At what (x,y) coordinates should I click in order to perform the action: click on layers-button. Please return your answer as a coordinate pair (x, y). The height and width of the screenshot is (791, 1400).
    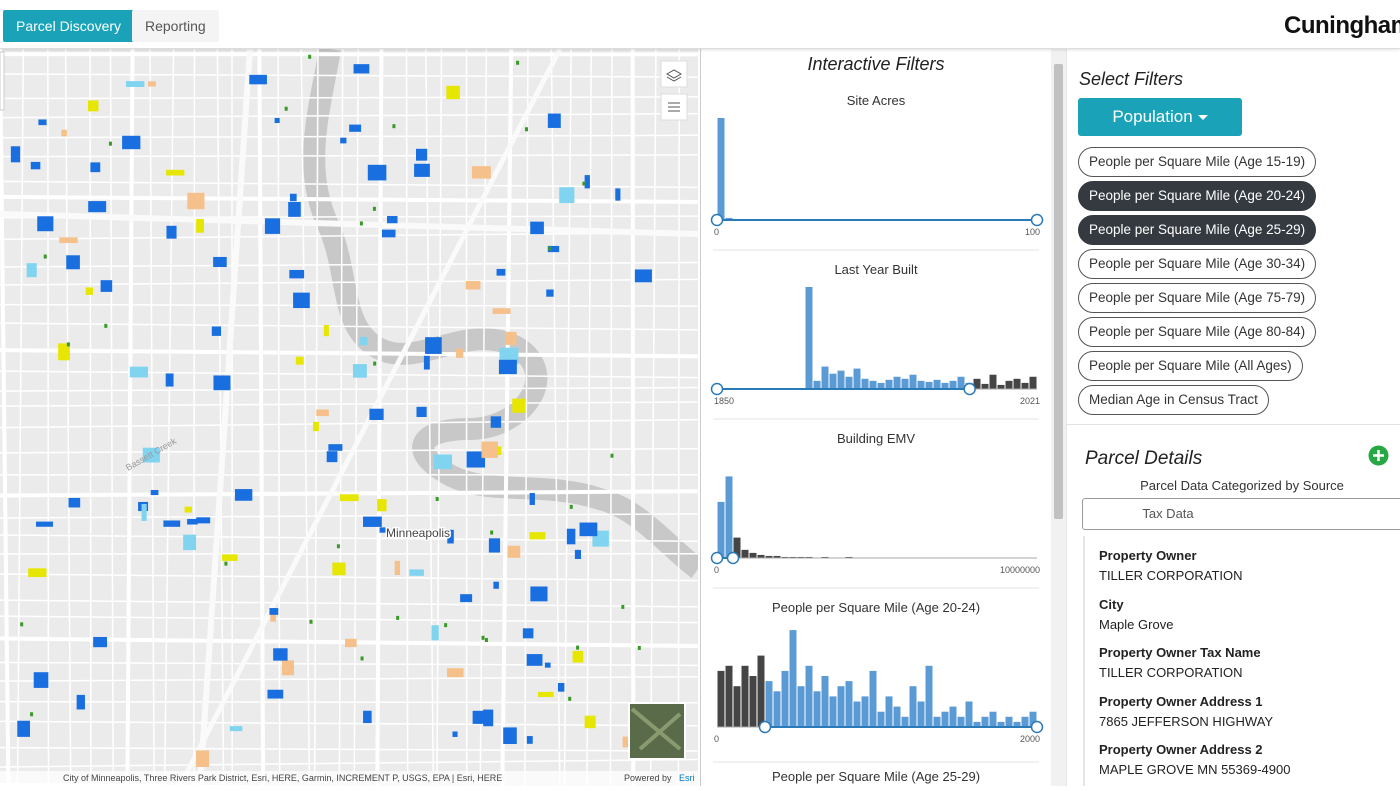
    Looking at the image, I should click on (674, 74).